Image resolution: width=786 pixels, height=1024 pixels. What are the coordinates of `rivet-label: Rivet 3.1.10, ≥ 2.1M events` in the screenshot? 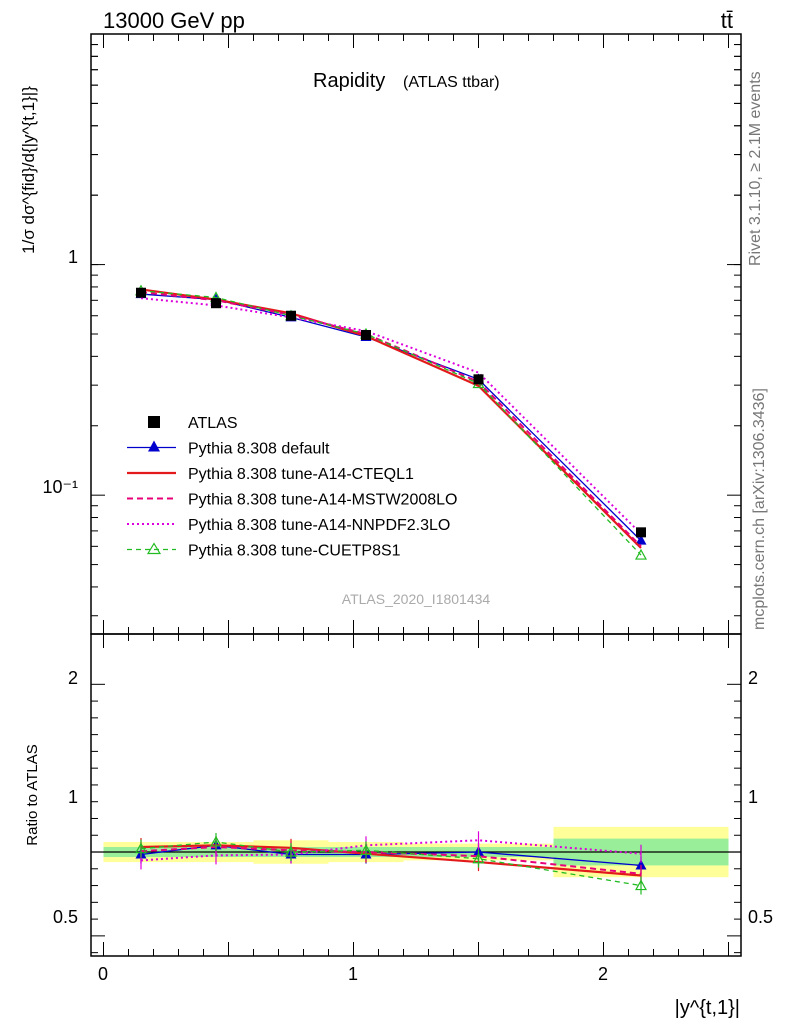 It's located at (755, 168).